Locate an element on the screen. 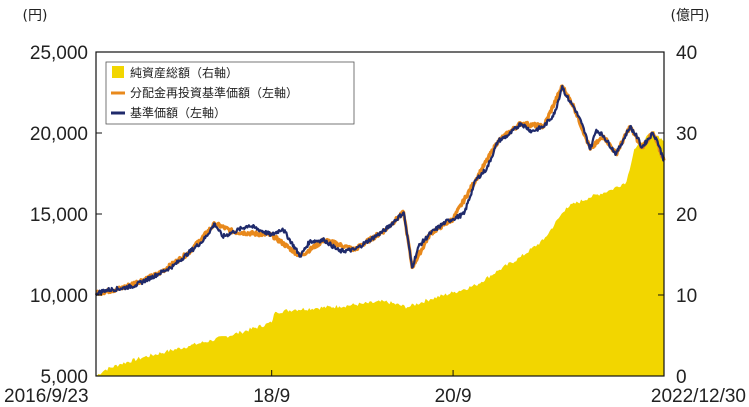 This screenshot has width=749, height=407. right-axis-unit: (億円) is located at coordinates (690, 16).